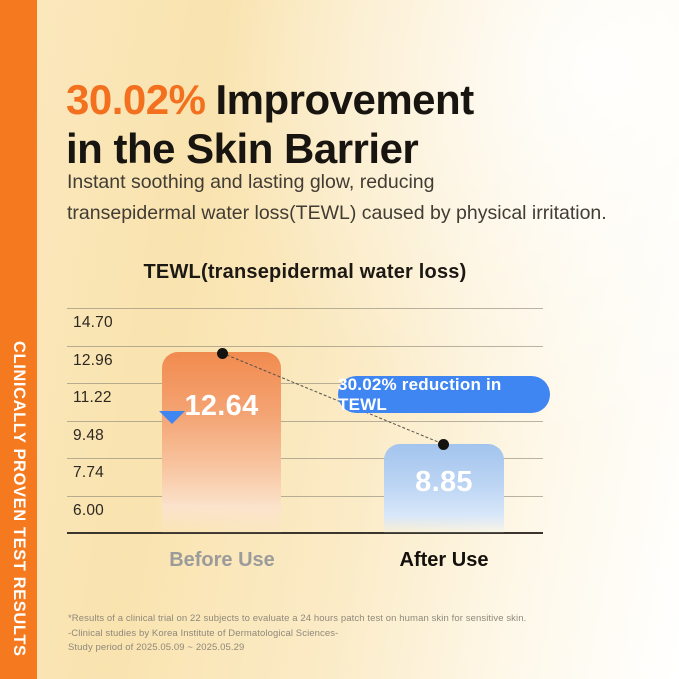 The image size is (679, 679). Describe the element at coordinates (222, 353) in the screenshot. I see `data-point-before` at that location.